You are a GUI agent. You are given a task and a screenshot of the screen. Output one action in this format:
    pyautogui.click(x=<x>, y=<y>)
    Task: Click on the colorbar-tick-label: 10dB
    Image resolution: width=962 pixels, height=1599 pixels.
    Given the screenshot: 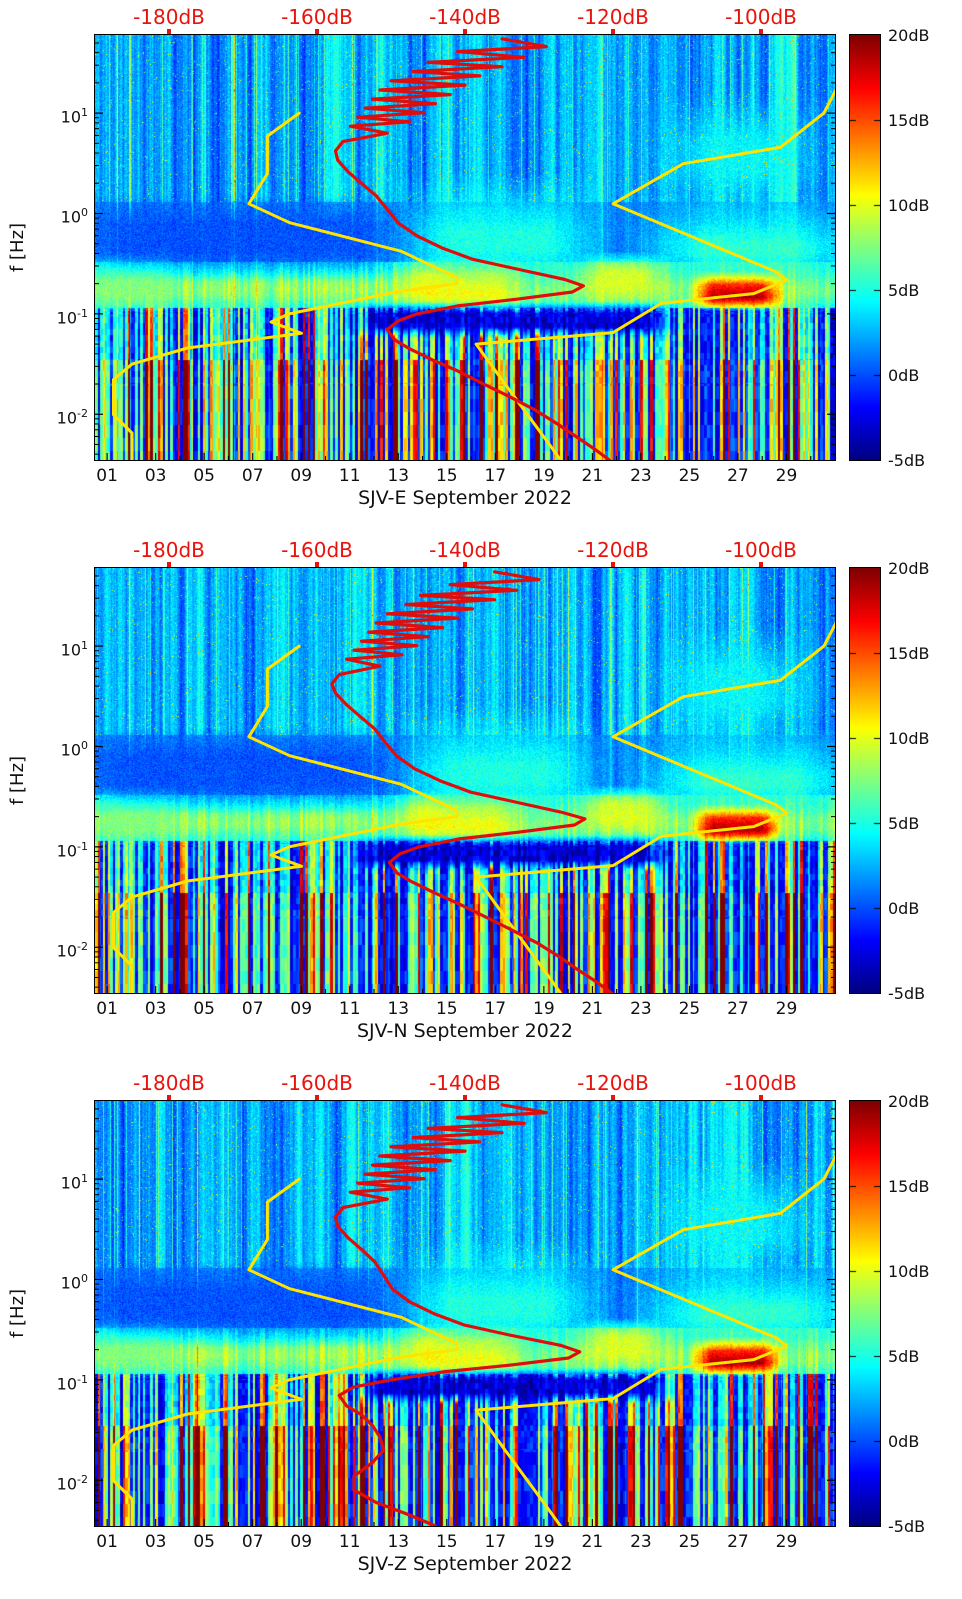 What is the action you would take?
    pyautogui.click(x=909, y=738)
    